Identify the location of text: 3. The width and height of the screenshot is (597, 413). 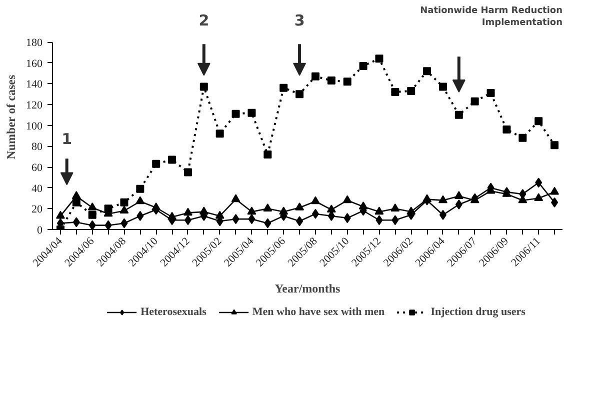
(299, 20).